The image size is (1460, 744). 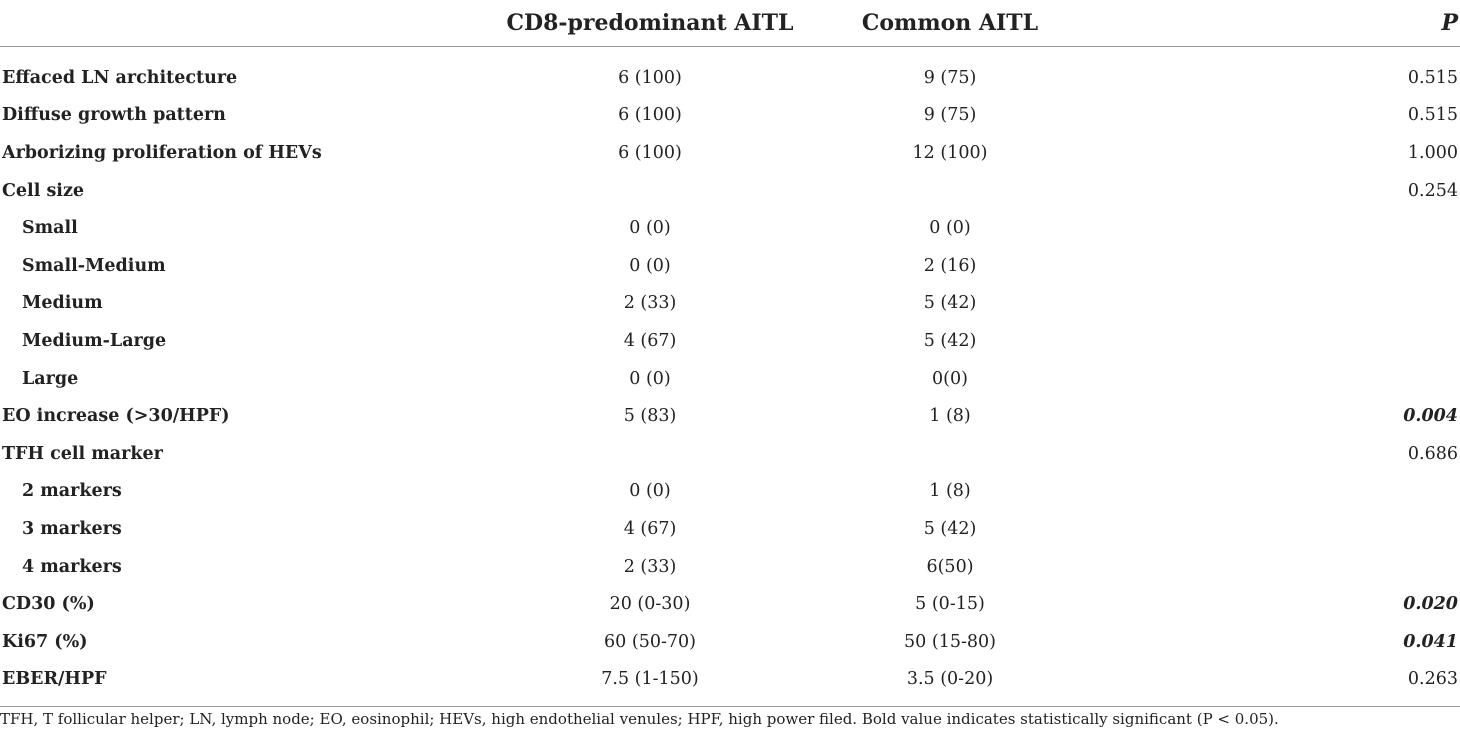 I want to click on row-label: Arborizing proliferation of HEVs, so click(x=162, y=152).